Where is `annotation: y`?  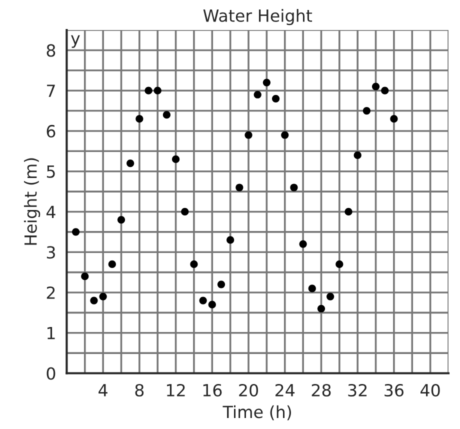 annotation: y is located at coordinates (75, 41).